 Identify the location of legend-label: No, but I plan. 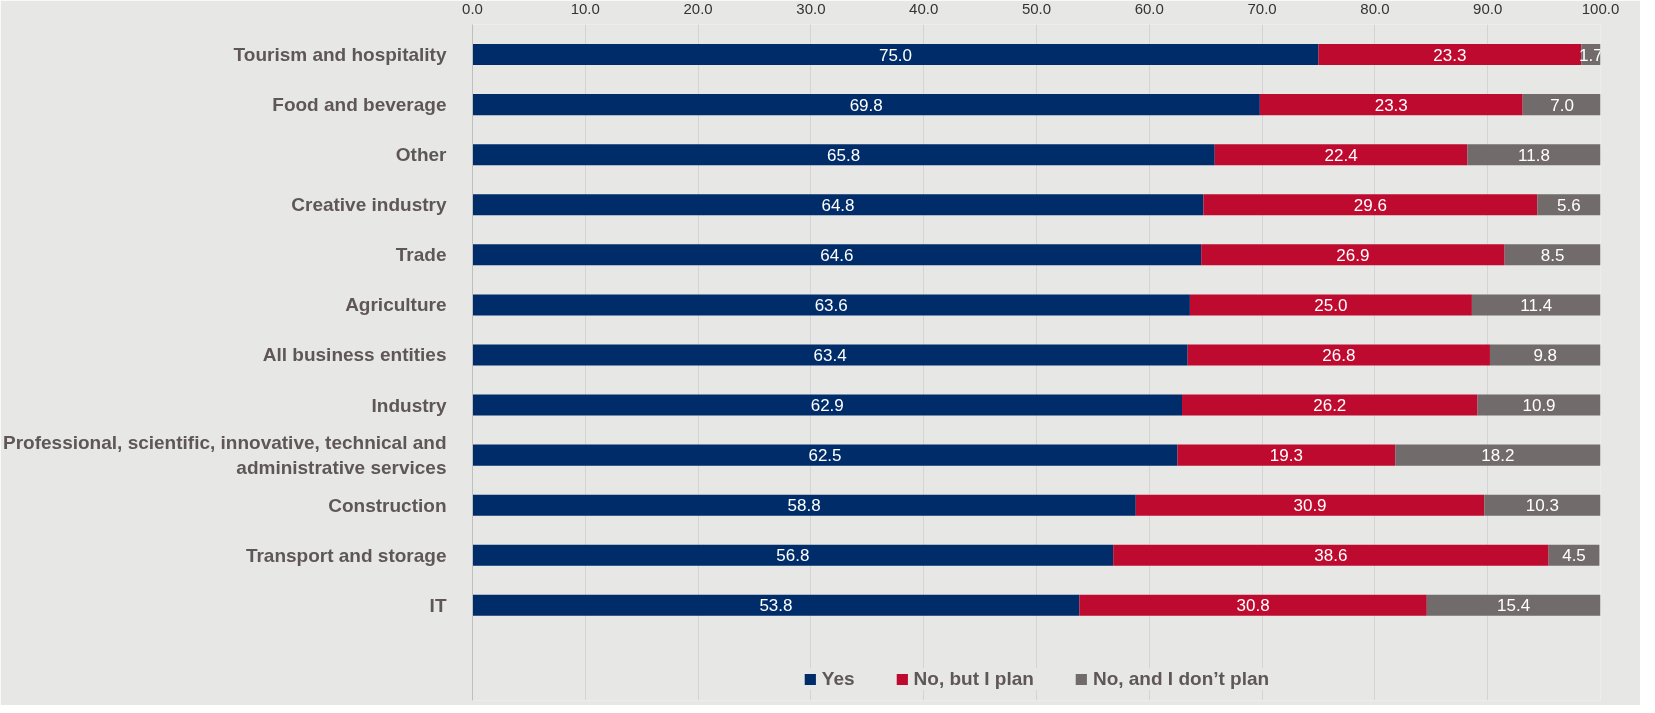
(973, 679).